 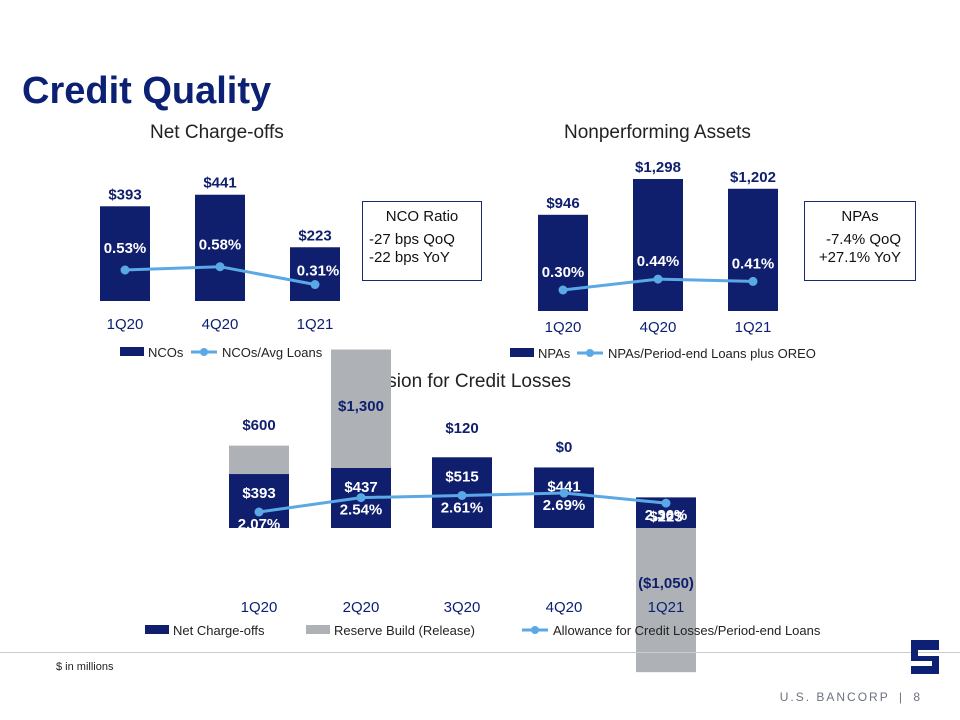 What do you see at coordinates (563, 327) in the screenshot?
I see `npa-x-tick-label: 1Q20` at bounding box center [563, 327].